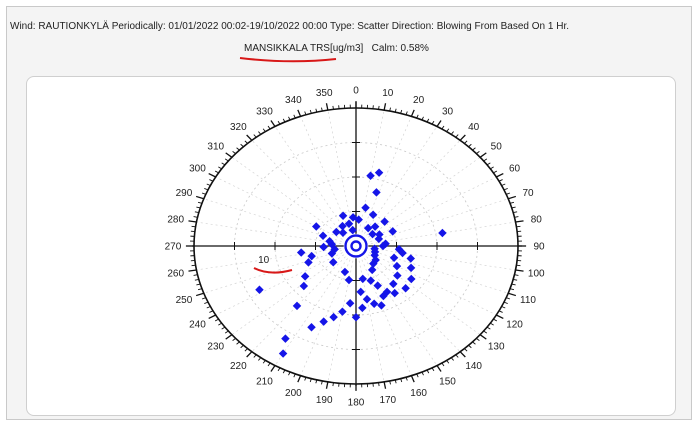  What do you see at coordinates (184, 300) in the screenshot?
I see `angle-label: 250` at bounding box center [184, 300].